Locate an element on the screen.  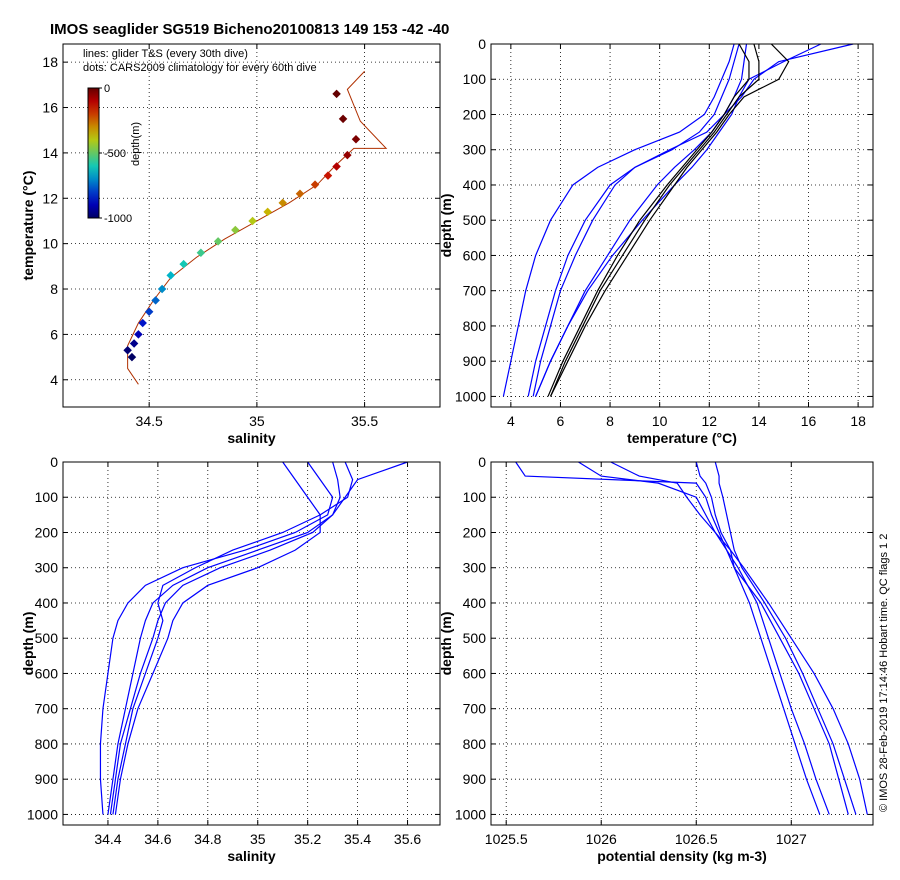
colorbar is located at coordinates (93, 153).